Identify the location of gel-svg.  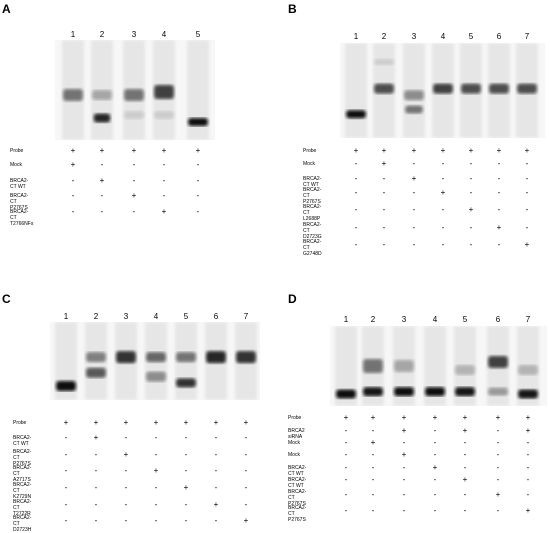
(155, 361).